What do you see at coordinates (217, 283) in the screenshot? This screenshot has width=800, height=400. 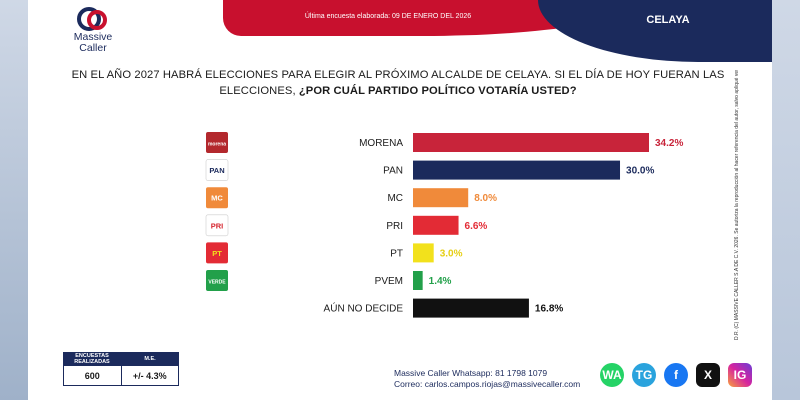 I see `party-logo-text: VERDE` at bounding box center [217, 283].